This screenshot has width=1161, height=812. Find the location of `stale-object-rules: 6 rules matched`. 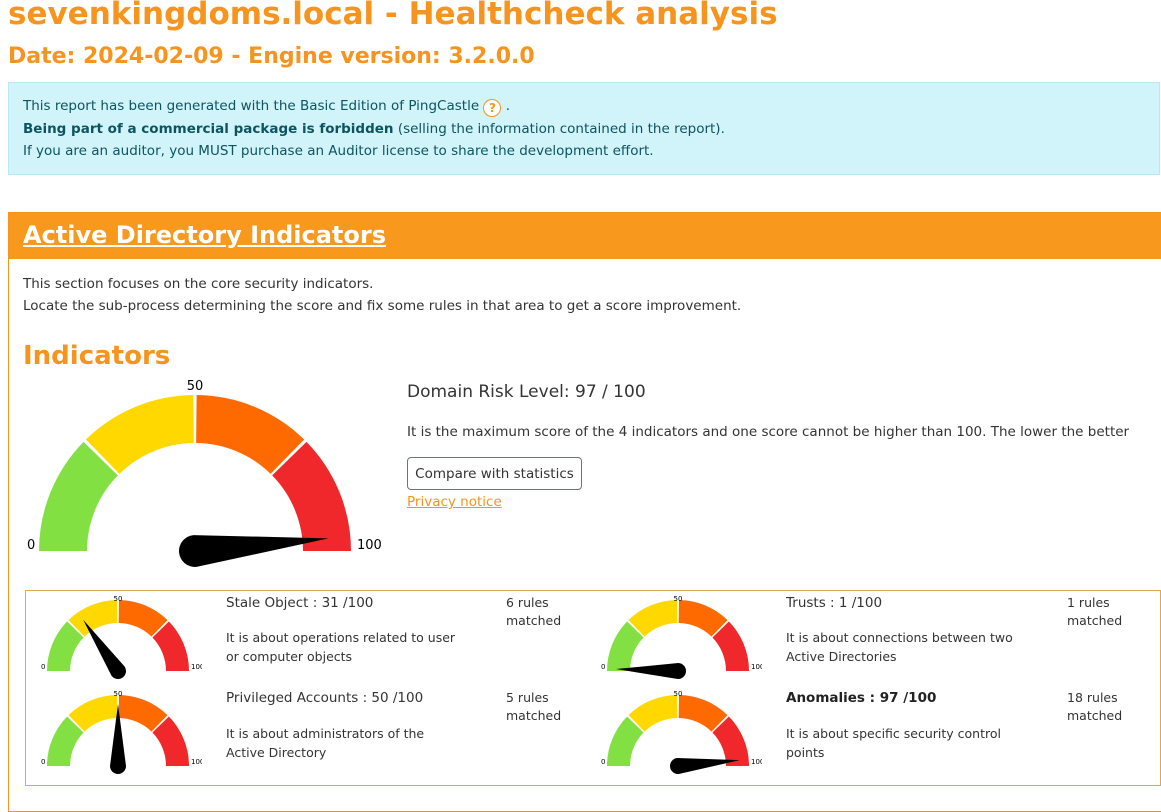

stale-object-rules: 6 rules matched is located at coordinates (541, 612).